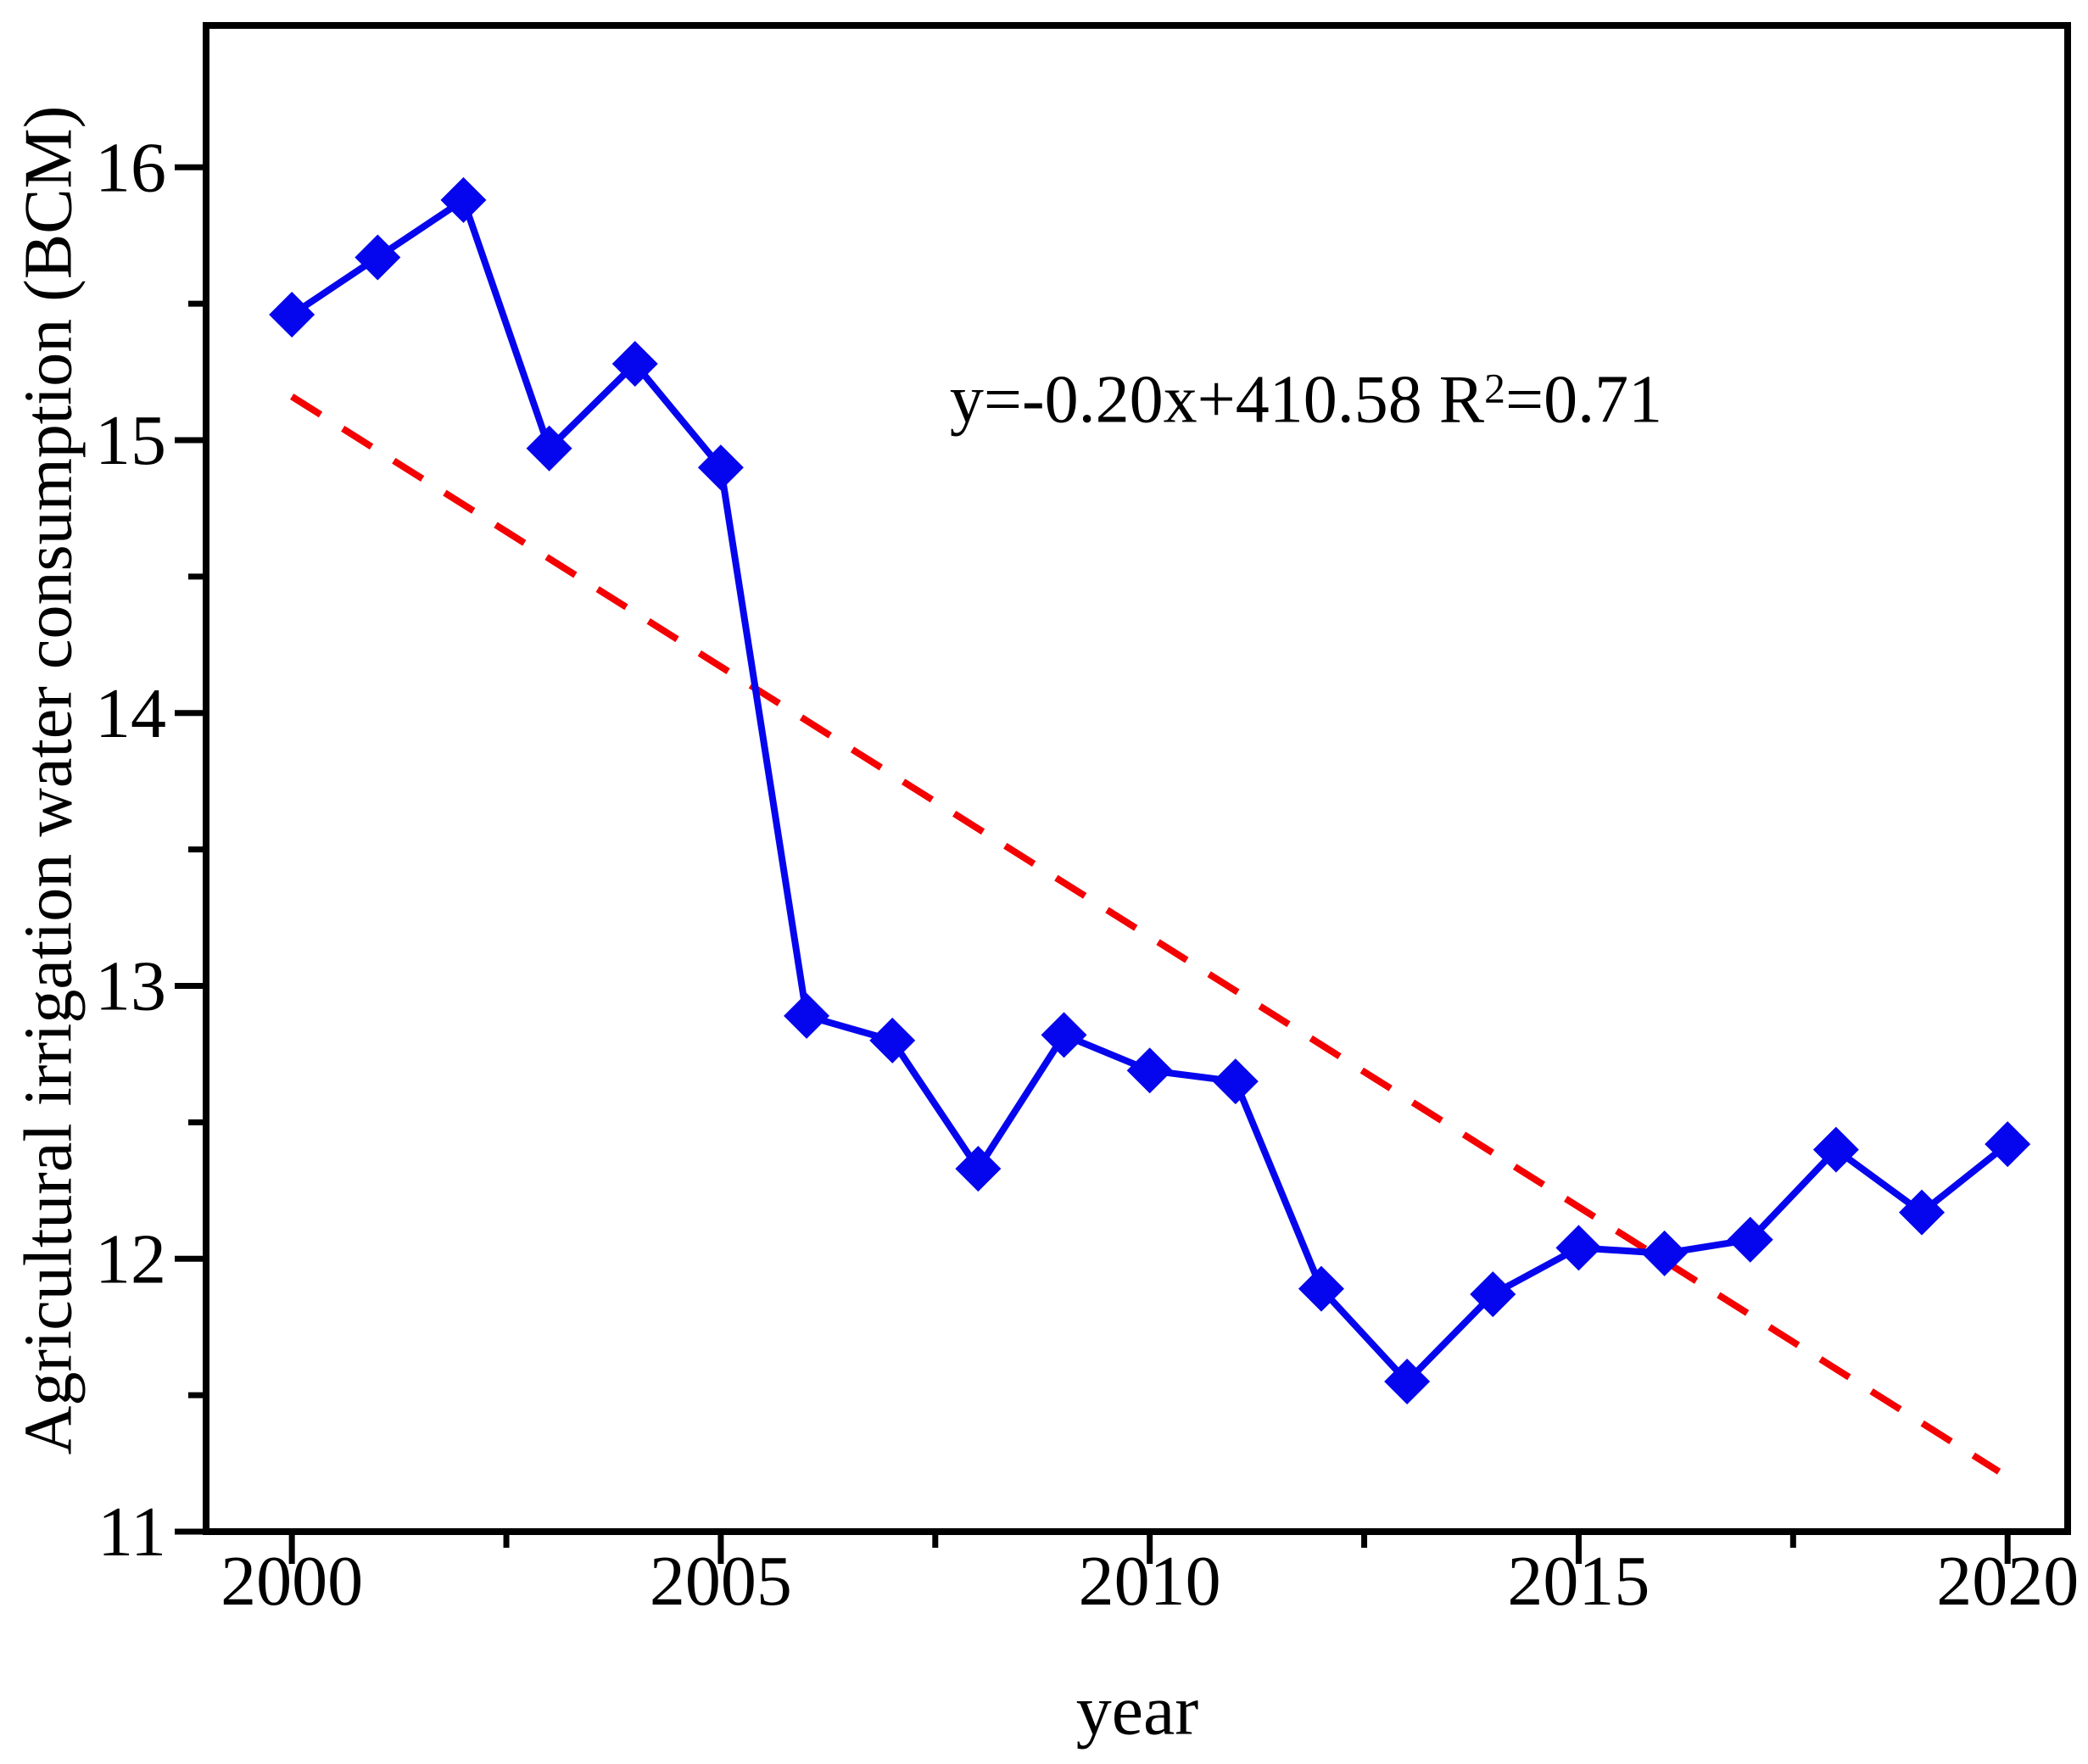 The height and width of the screenshot is (1764, 2088). What do you see at coordinates (132, 1532) in the screenshot?
I see `y-tick-label: 11` at bounding box center [132, 1532].